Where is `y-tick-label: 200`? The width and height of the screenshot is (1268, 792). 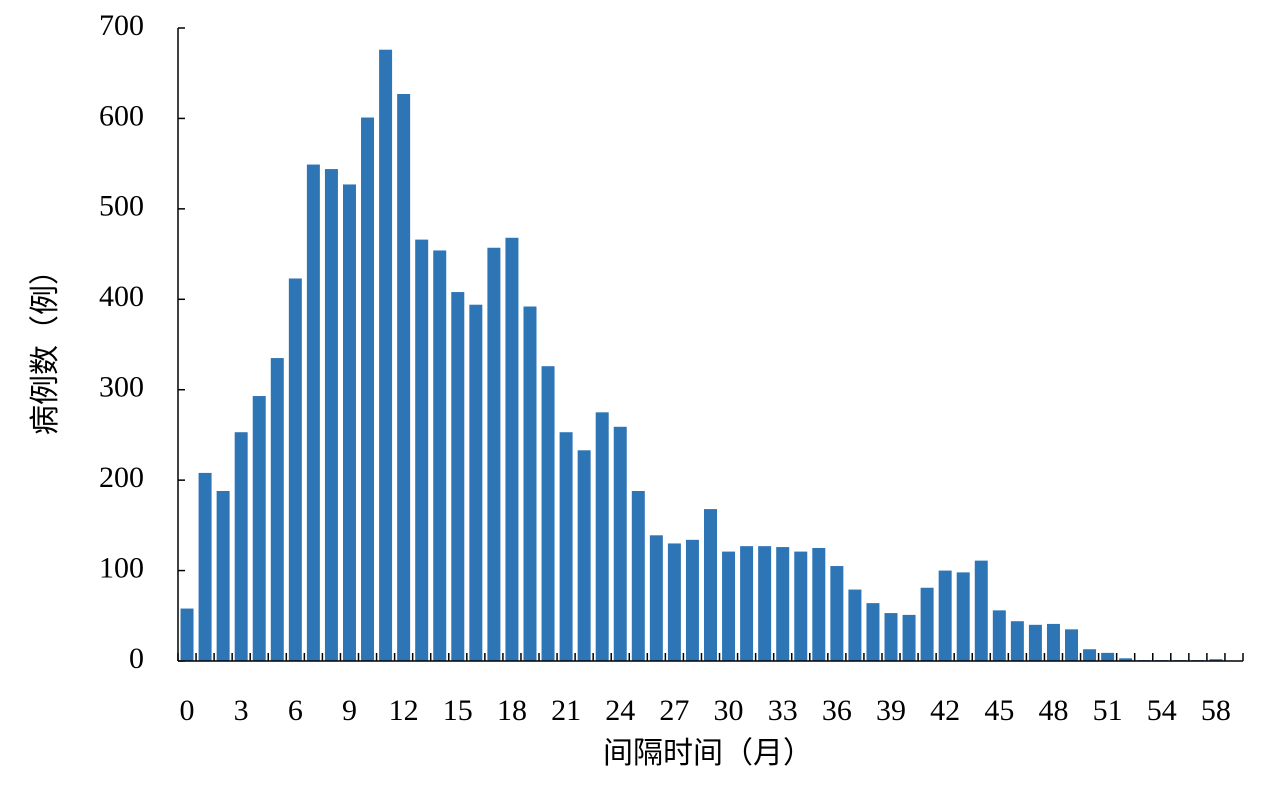
y-tick-label: 200 is located at coordinates (121, 477).